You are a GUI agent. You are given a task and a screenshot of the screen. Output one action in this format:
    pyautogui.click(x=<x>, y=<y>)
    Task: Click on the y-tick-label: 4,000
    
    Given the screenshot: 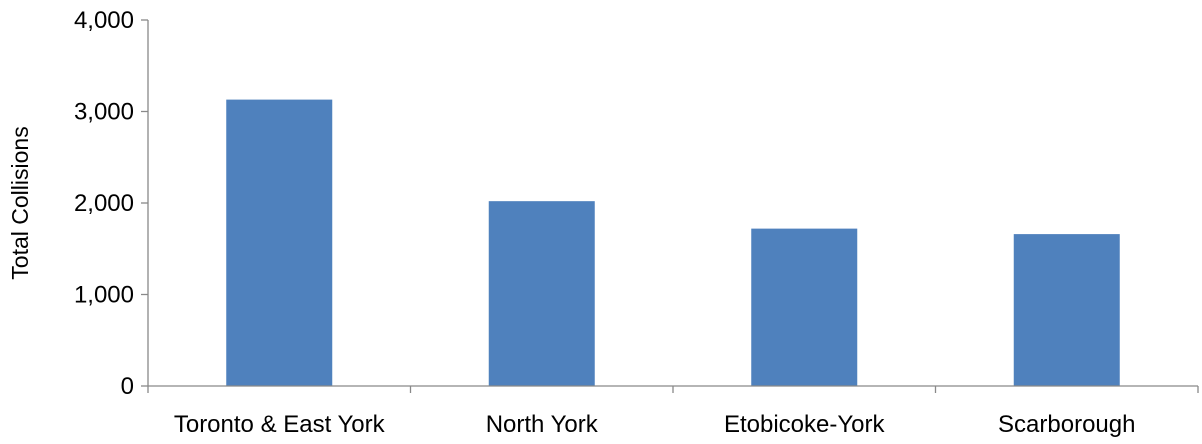 What is the action you would take?
    pyautogui.click(x=104, y=20)
    